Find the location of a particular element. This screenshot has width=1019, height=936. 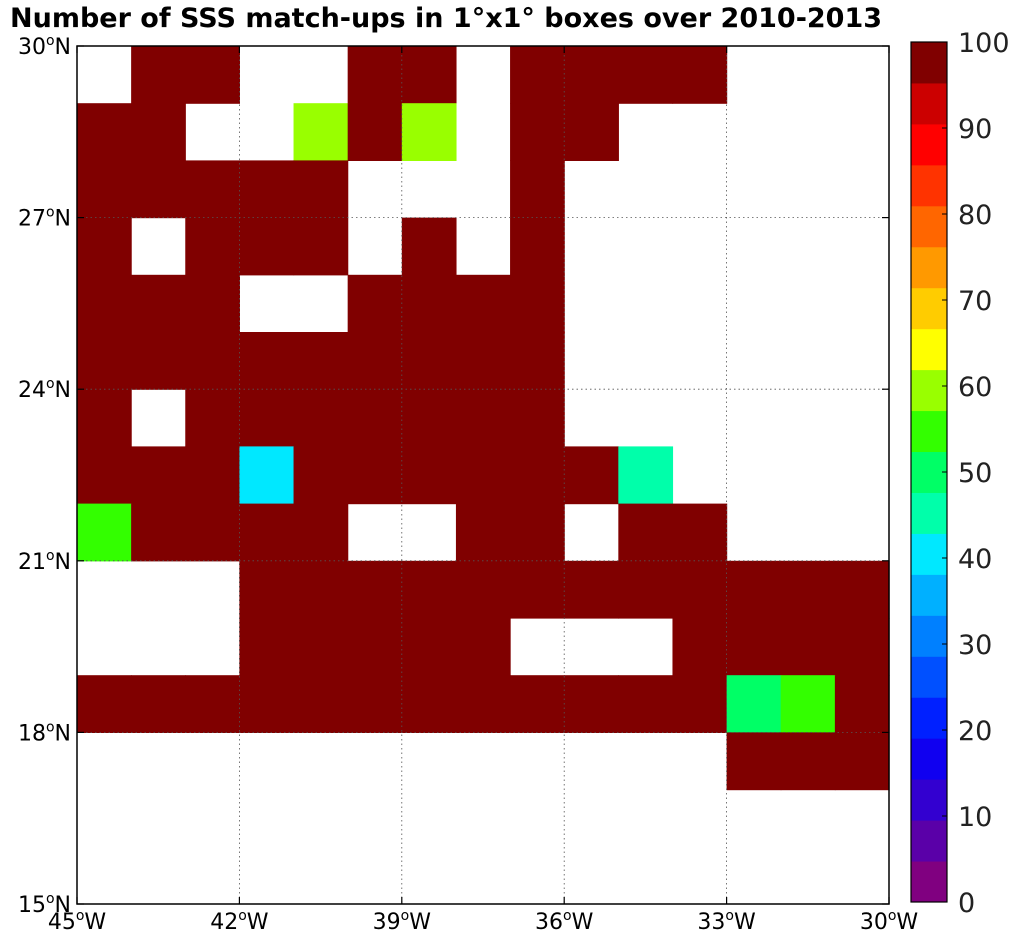

colorbar-tick-labels: 0 10 20 30 40 50 60 70 80 90 100 is located at coordinates (976, 473).